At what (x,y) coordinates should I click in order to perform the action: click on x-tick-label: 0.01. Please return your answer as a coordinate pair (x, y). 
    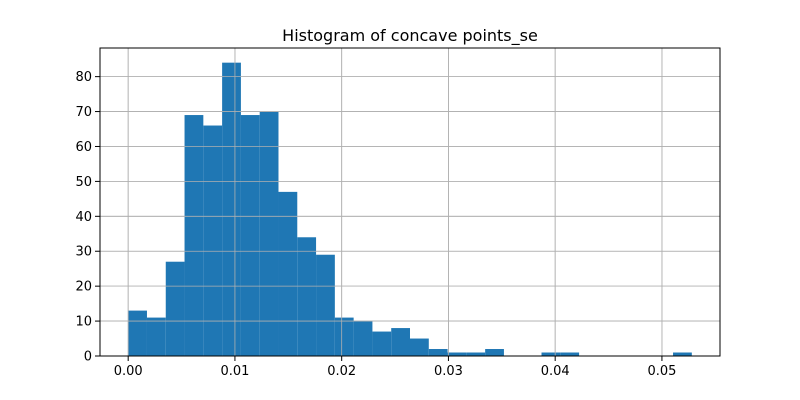
    Looking at the image, I should click on (234, 371).